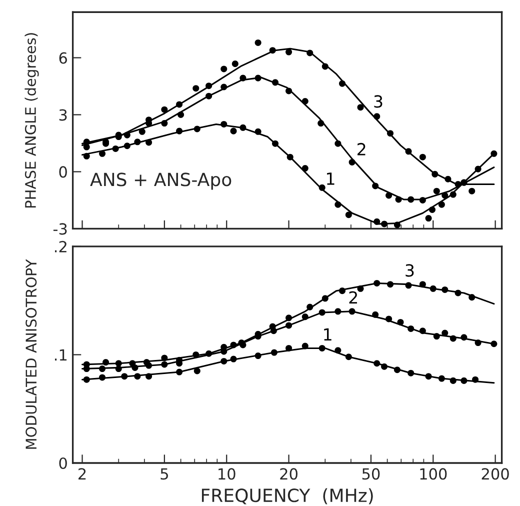 The image size is (520, 506). I want to click on y-tick-label: 6, so click(63, 58).